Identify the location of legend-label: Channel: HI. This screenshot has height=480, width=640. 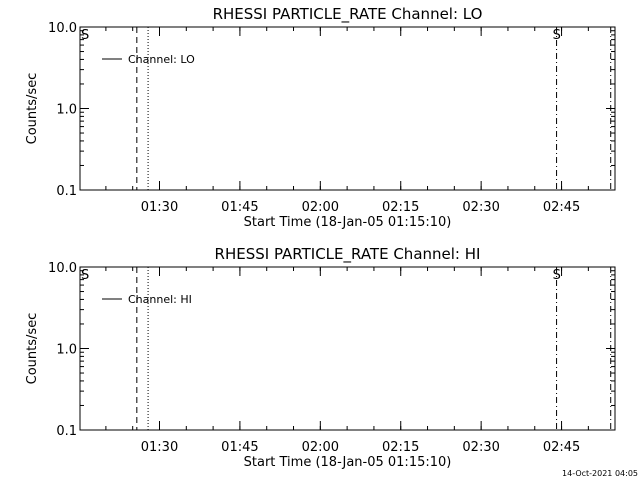
(160, 299).